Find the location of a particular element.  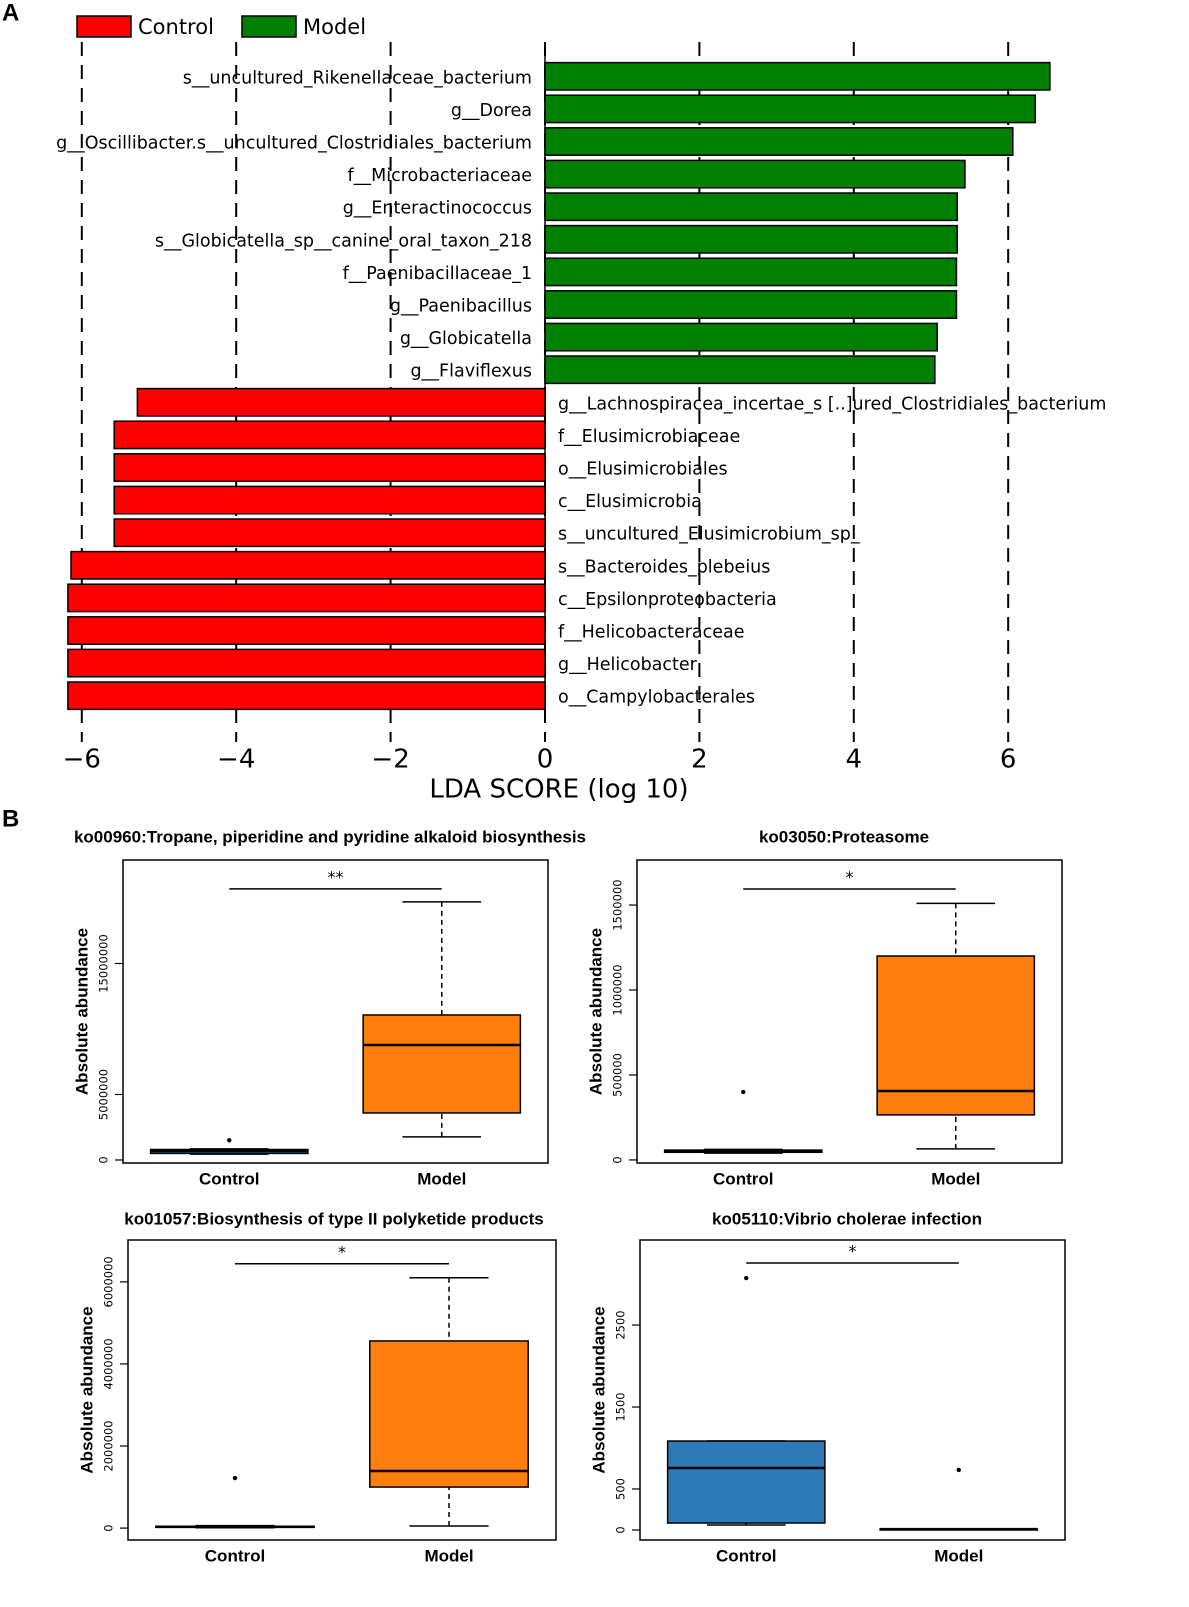

category-label: g__Dorea is located at coordinates (491, 111).